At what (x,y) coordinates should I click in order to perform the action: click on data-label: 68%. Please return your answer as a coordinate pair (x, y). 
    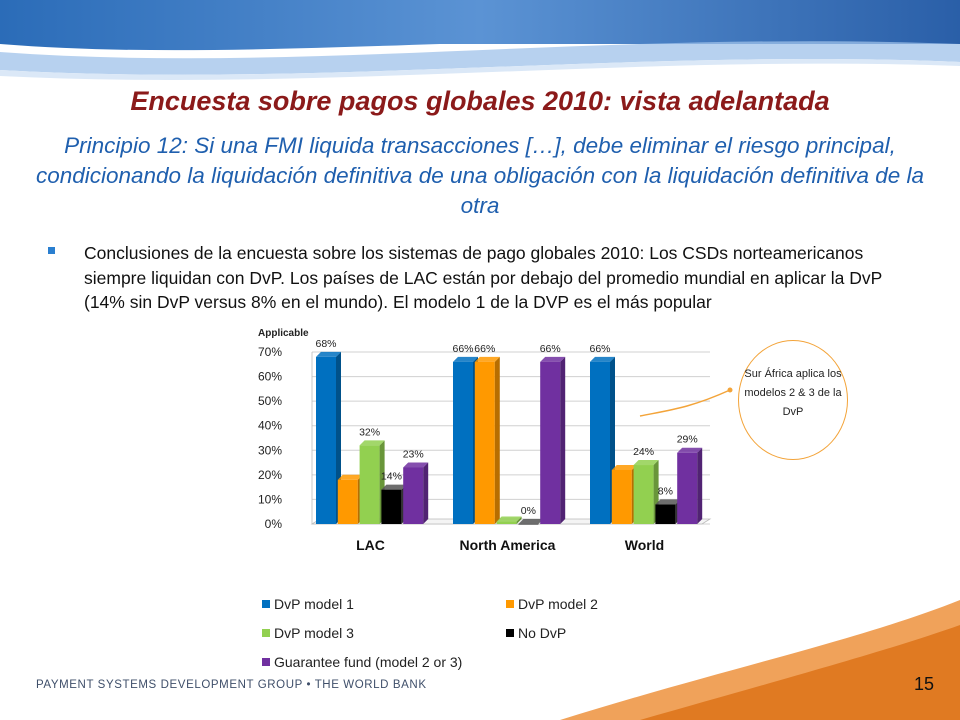
    Looking at the image, I should click on (325, 344).